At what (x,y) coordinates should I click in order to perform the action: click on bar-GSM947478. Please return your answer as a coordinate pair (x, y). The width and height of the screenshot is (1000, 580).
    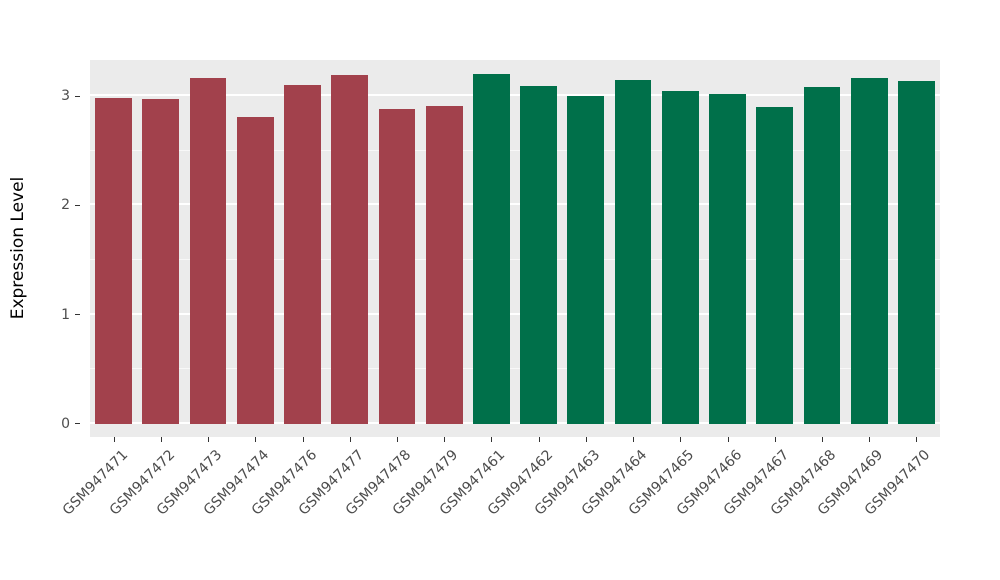
    Looking at the image, I should click on (397, 266).